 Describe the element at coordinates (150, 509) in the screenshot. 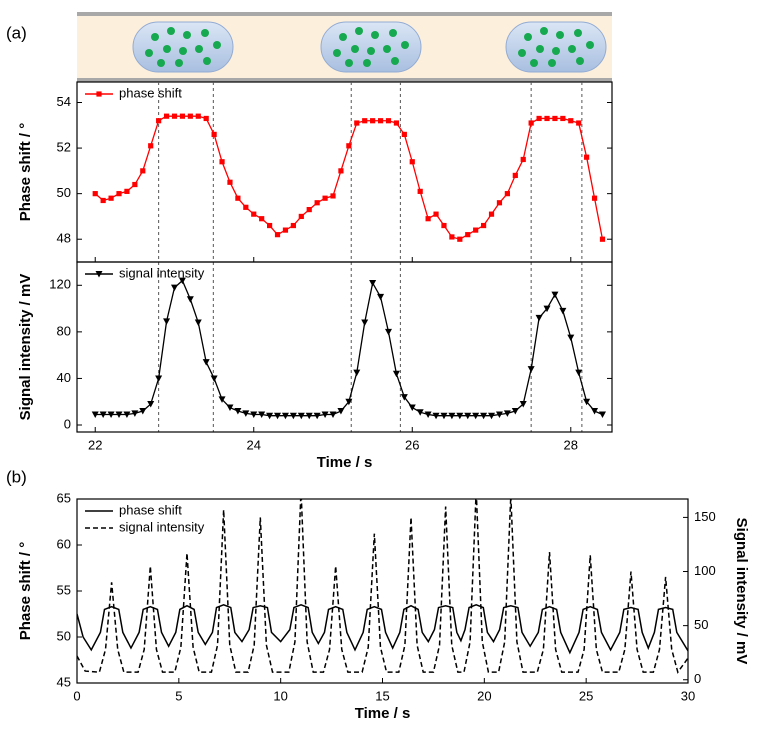

I see `legend-label: phase shift` at that location.